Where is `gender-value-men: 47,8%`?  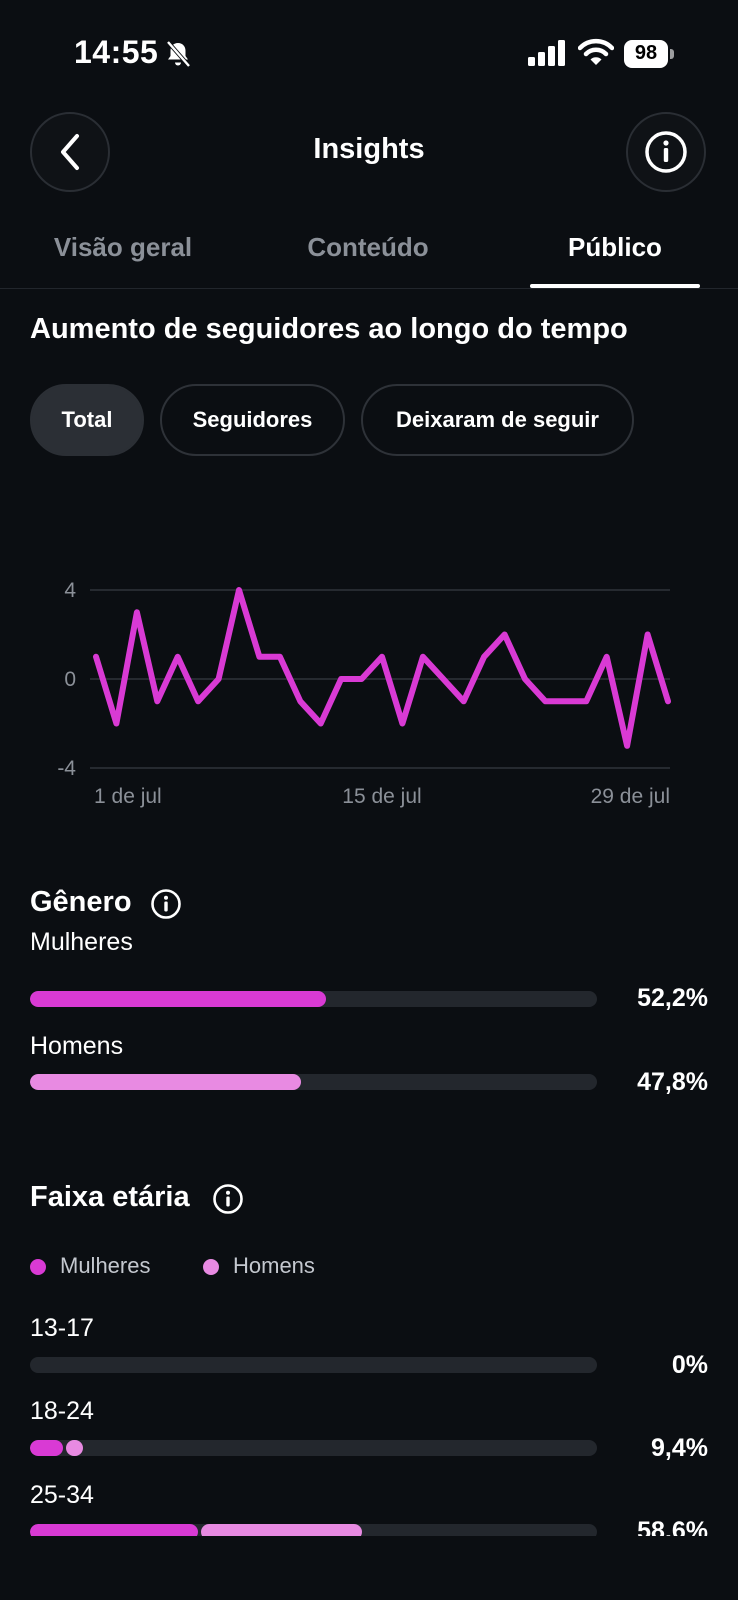
gender-value-men: 47,8% is located at coordinates (672, 1082).